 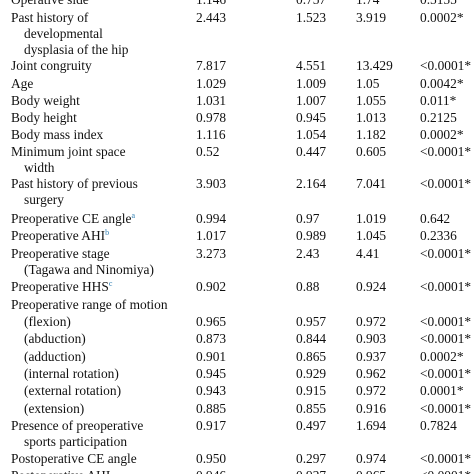 What do you see at coordinates (371, 183) in the screenshot?
I see `ci-upper-cell: 7.041` at bounding box center [371, 183].